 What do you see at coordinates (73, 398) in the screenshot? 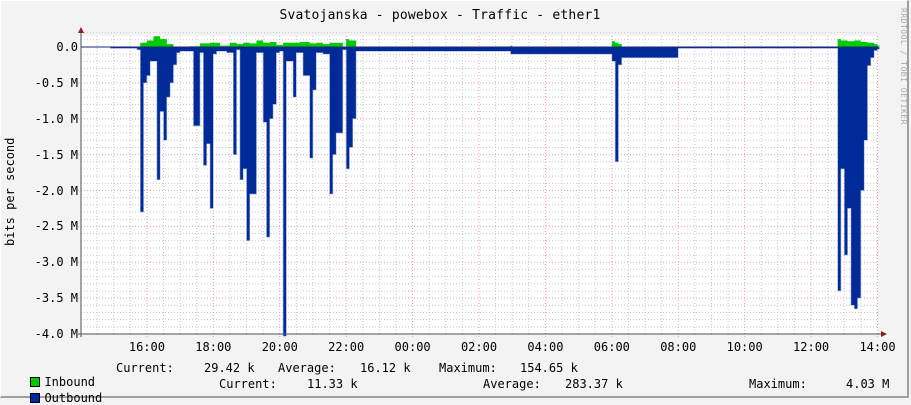
I see `outbound-label: Outbound` at bounding box center [73, 398].